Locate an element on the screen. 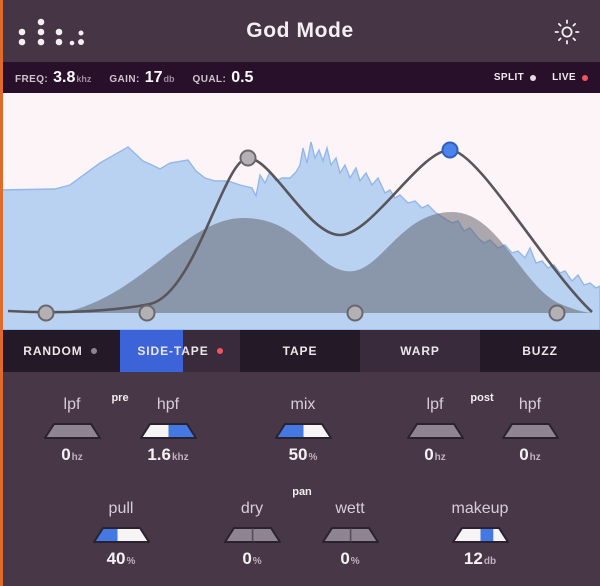 The height and width of the screenshot is (586, 600). denise-logo-icon is located at coordinates (51, 32).